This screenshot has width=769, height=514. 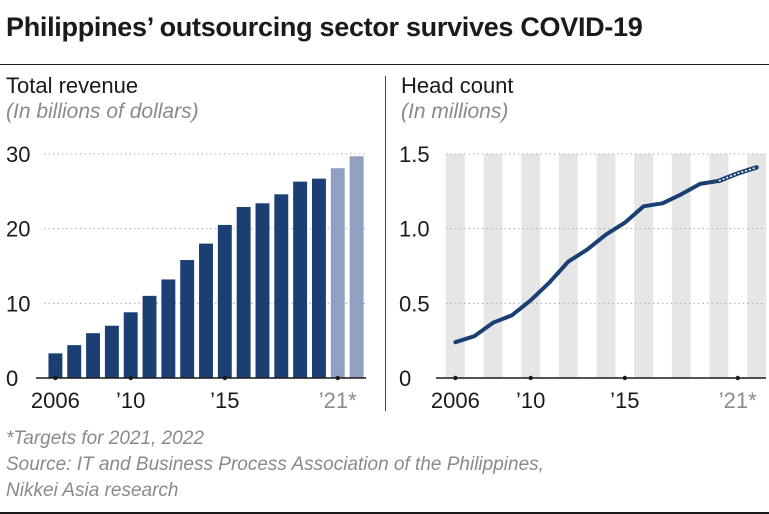 I want to click on revenue-xtick-label: ’21*, so click(x=338, y=400).